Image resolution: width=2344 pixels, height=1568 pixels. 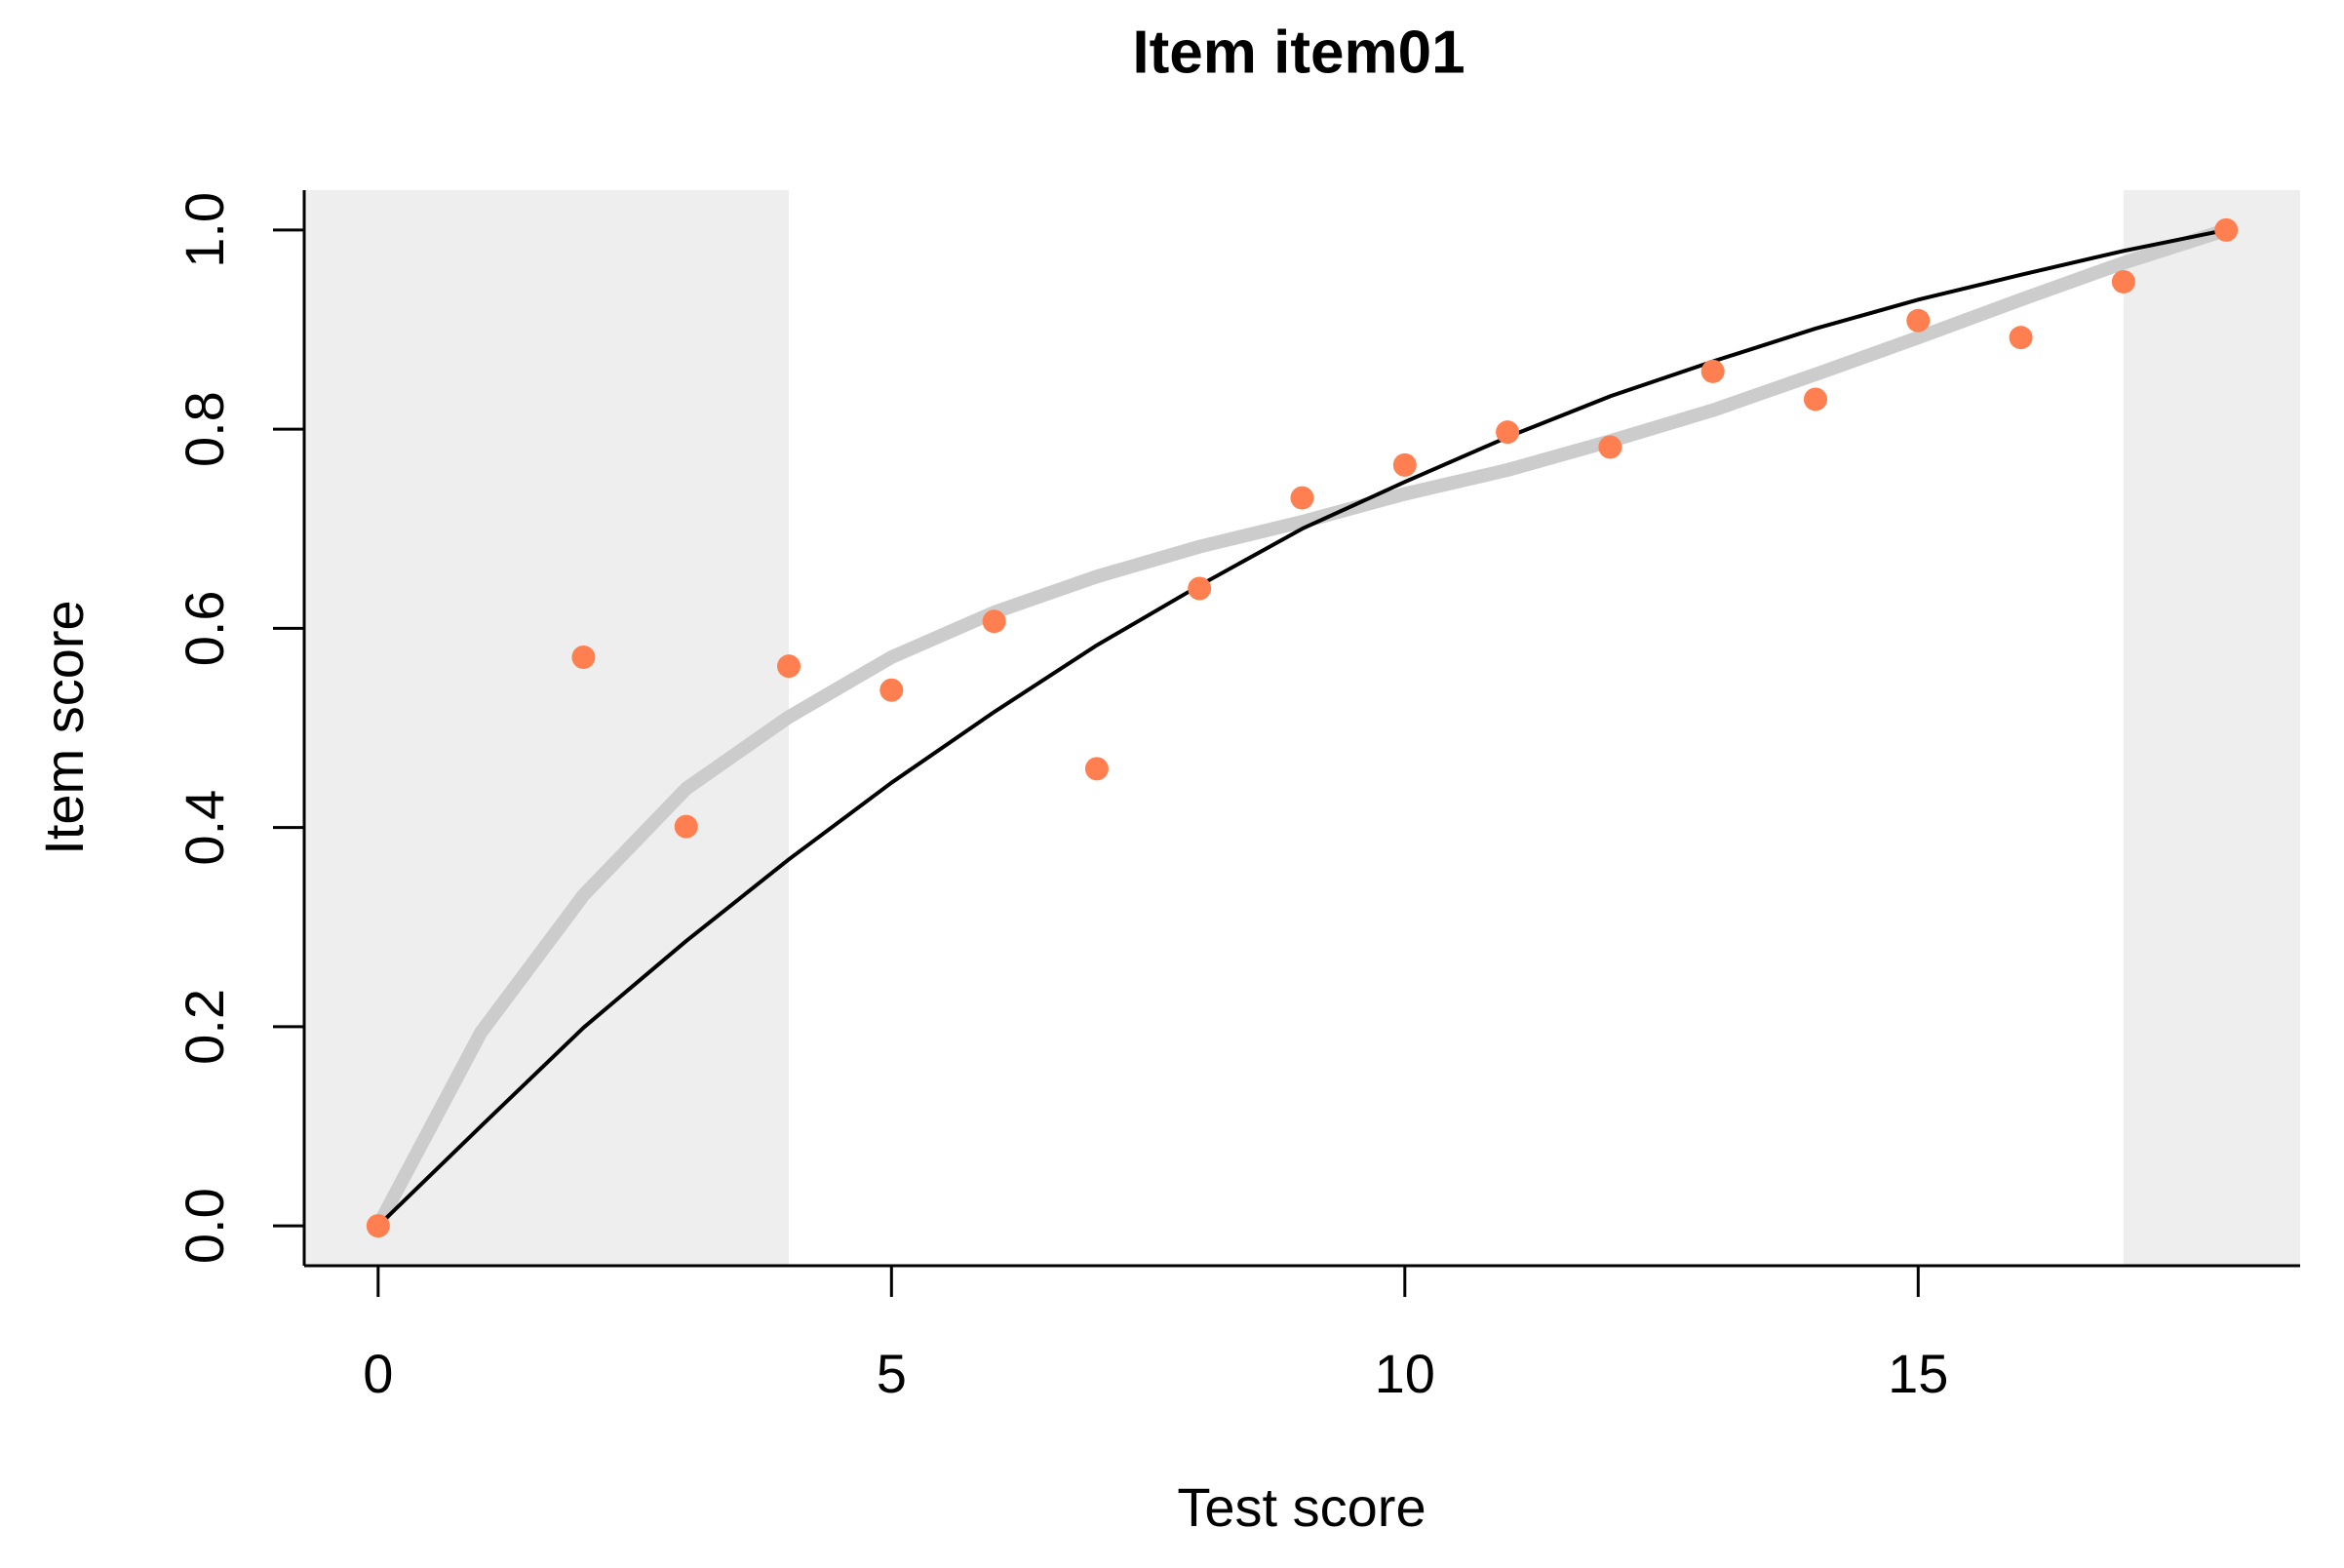 I want to click on y-tick-label: 0.6, so click(x=205, y=628).